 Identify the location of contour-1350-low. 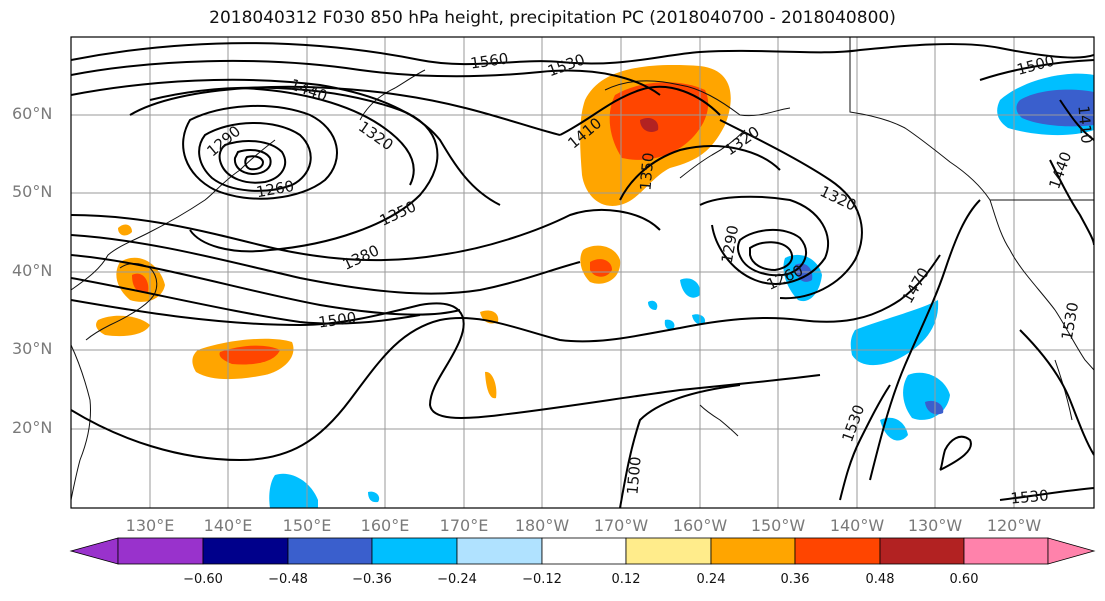
(255, 157).